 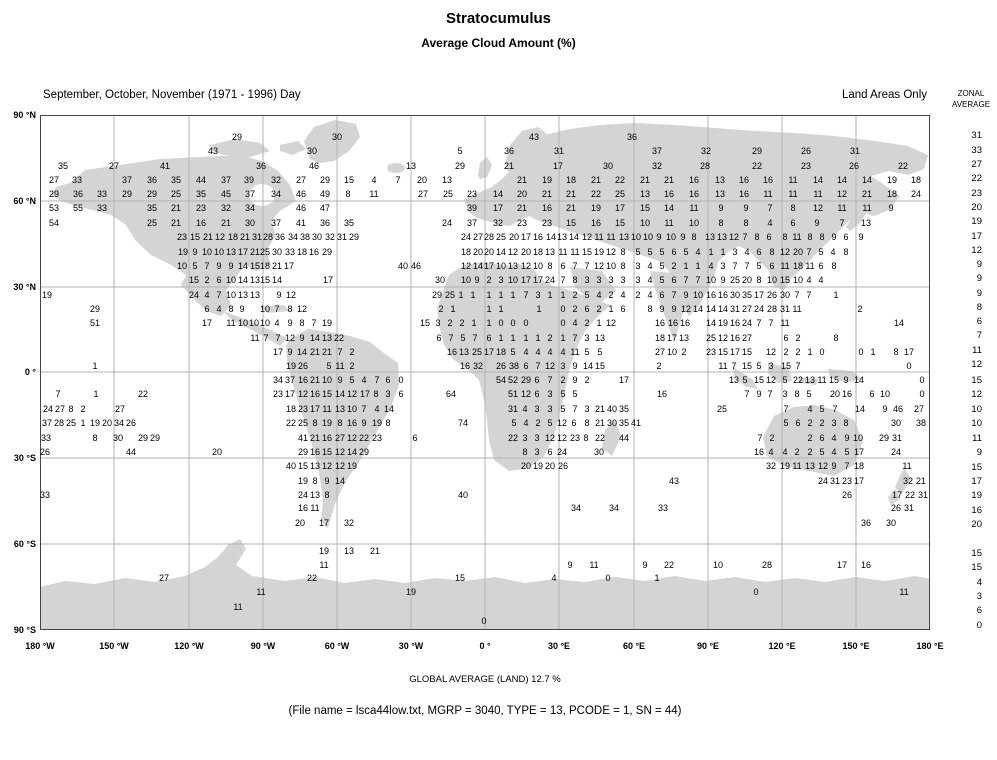 What do you see at coordinates (971, 93) in the screenshot?
I see `zonal-average-label-line1: ZONAL` at bounding box center [971, 93].